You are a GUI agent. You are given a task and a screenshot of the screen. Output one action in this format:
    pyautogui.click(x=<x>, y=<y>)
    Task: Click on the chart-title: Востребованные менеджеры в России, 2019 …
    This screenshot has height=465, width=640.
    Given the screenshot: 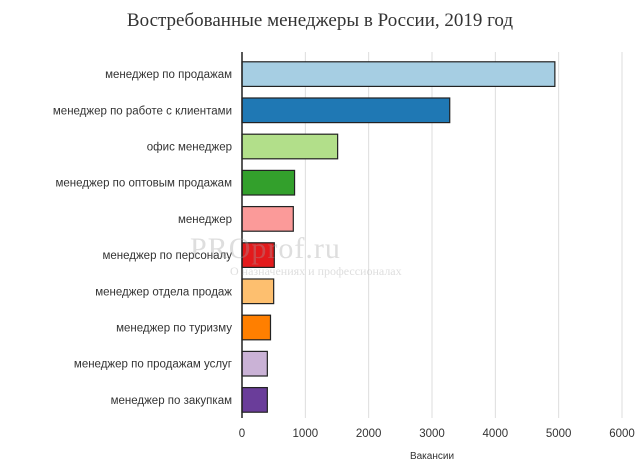 What is the action you would take?
    pyautogui.click(x=320, y=20)
    